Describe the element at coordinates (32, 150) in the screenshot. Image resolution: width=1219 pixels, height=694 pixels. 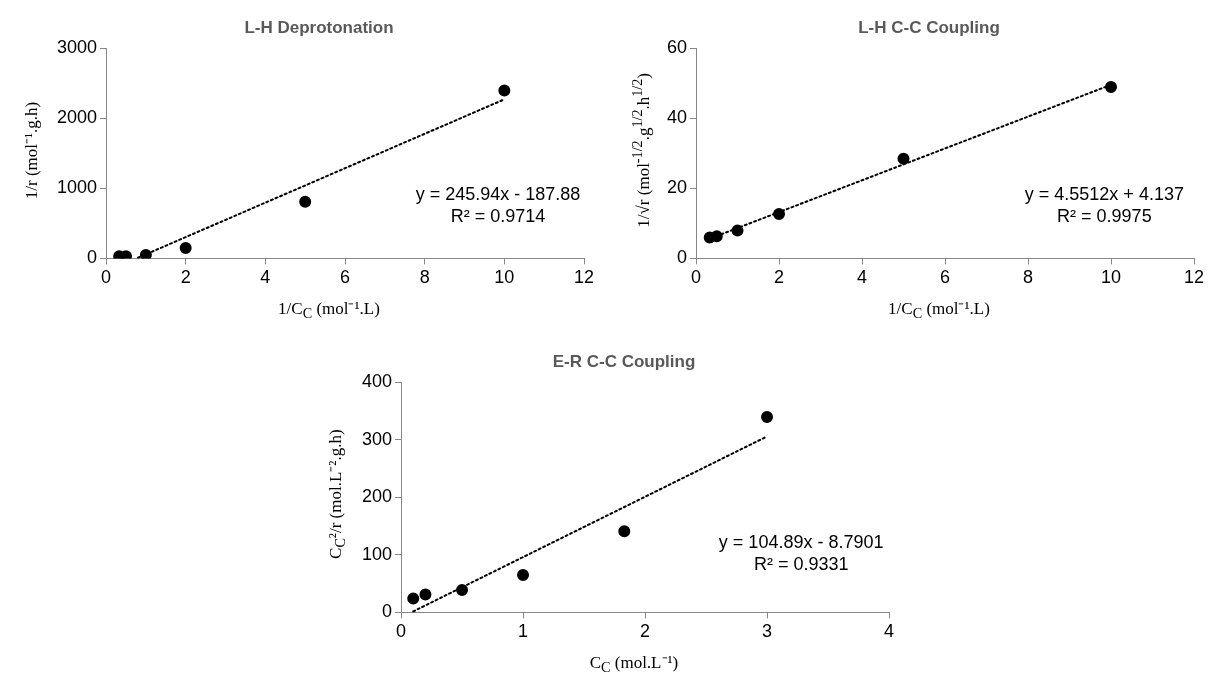
I see `y-axis-title: 1/r (mol⁻¹.g.h)` at that location.